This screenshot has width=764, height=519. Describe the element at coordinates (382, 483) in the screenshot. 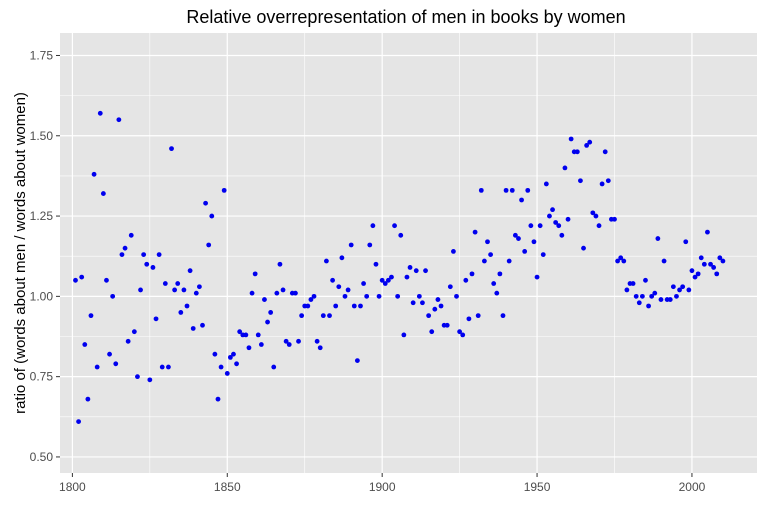

I see `x-axis-ticks: 1800 1850 1900 1950 2000` at that location.